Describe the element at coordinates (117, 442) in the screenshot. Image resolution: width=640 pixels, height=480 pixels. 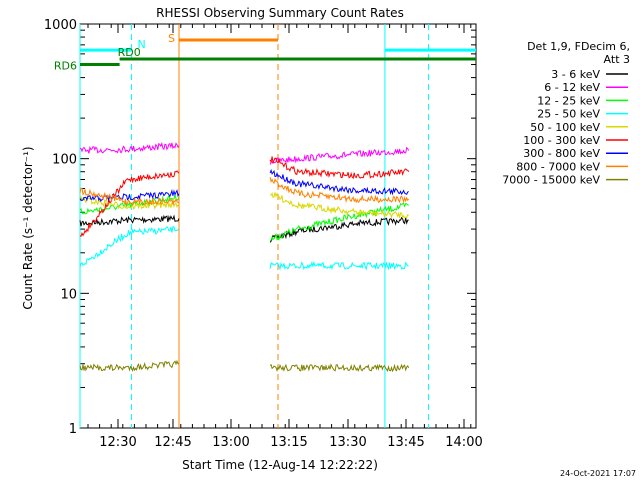
I see `x-tick-label: 12:30` at that location.